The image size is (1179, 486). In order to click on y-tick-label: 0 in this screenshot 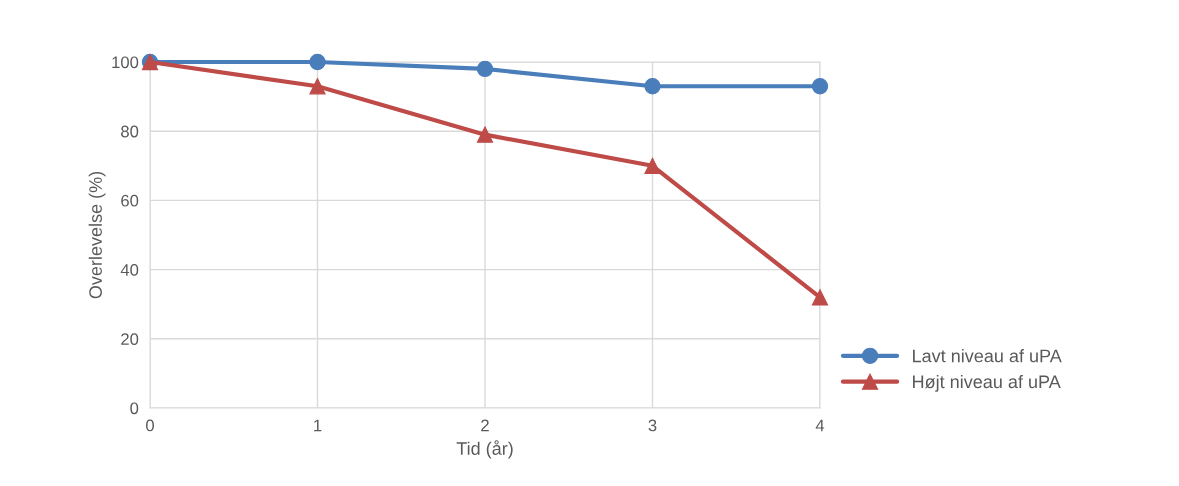, I will do `click(134, 408)`.